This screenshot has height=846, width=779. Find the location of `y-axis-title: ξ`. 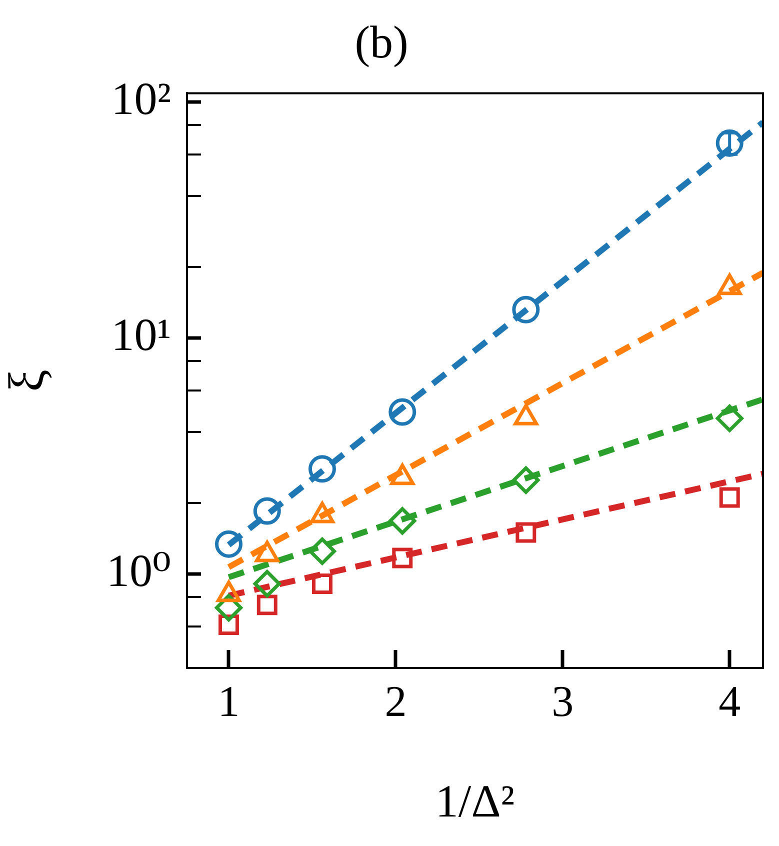

y-axis-title: ξ is located at coordinates (27, 380).